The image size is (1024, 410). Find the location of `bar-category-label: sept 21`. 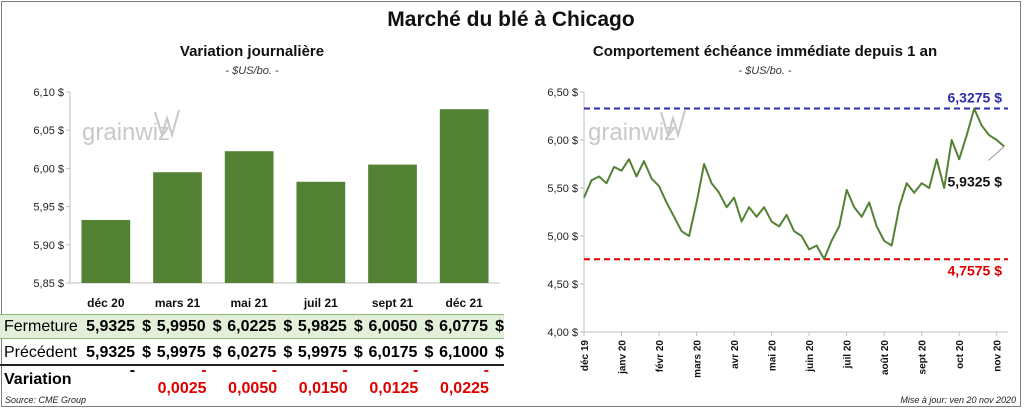

bar-category-label: sept 21 is located at coordinates (393, 303).